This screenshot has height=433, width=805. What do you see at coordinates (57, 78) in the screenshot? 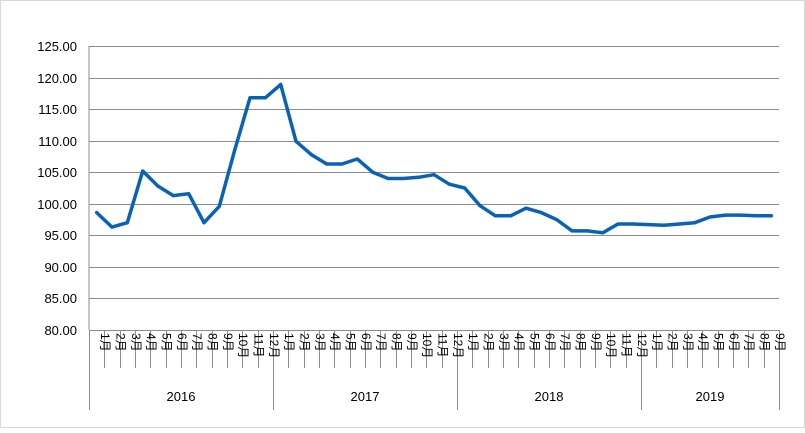
I see `y-tick-label: 120.00` at bounding box center [57, 78].